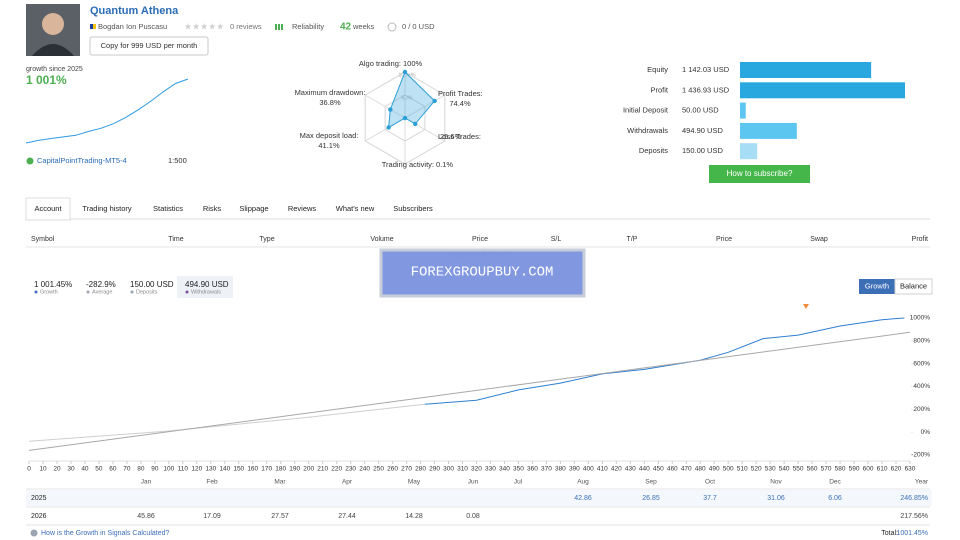  Describe the element at coordinates (99, 469) in the screenshot. I see `x-tick-label: 50` at that location.